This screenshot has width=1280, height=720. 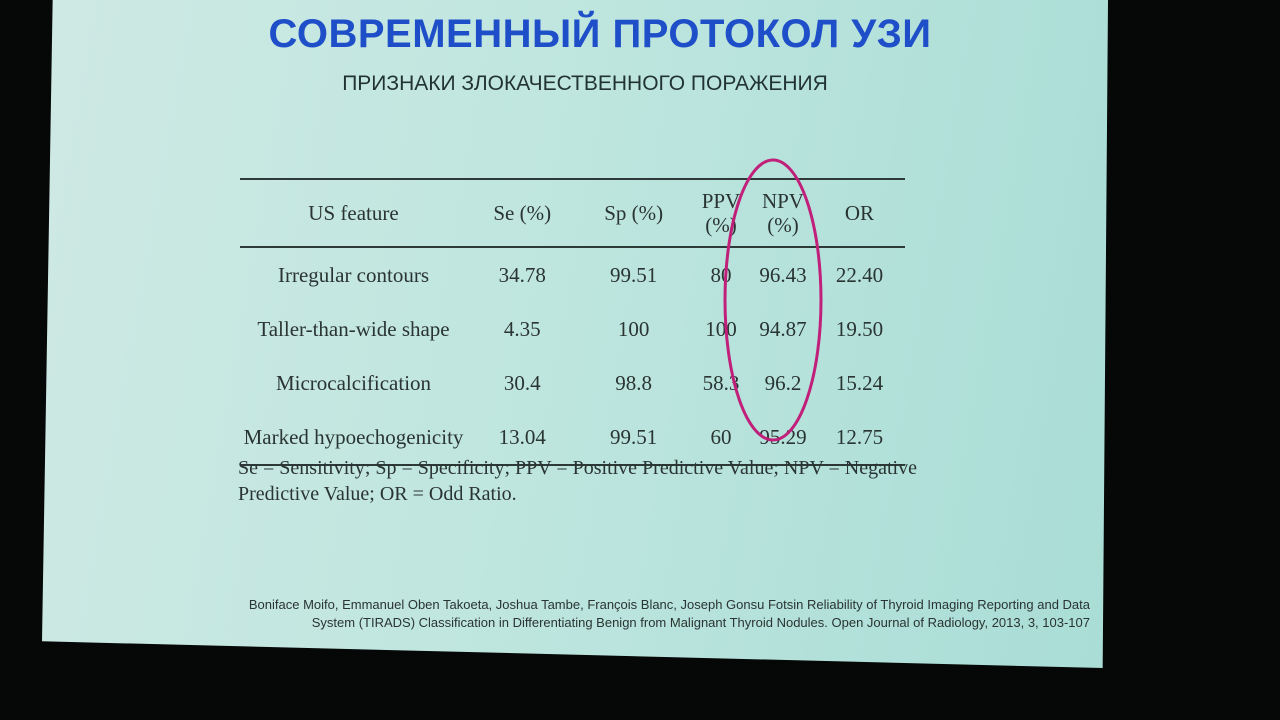 What do you see at coordinates (572, 383) in the screenshot?
I see `table-row: Microcalcification 30.4 98.8 58.3 96.2 15.24` at bounding box center [572, 383].